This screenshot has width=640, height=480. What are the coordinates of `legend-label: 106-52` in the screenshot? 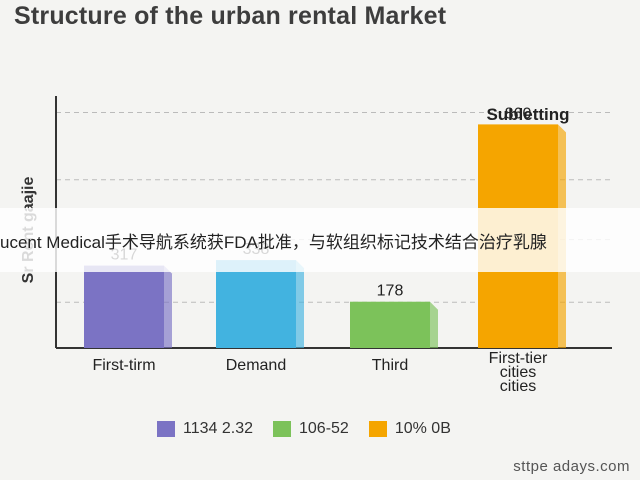 It's located at (324, 428).